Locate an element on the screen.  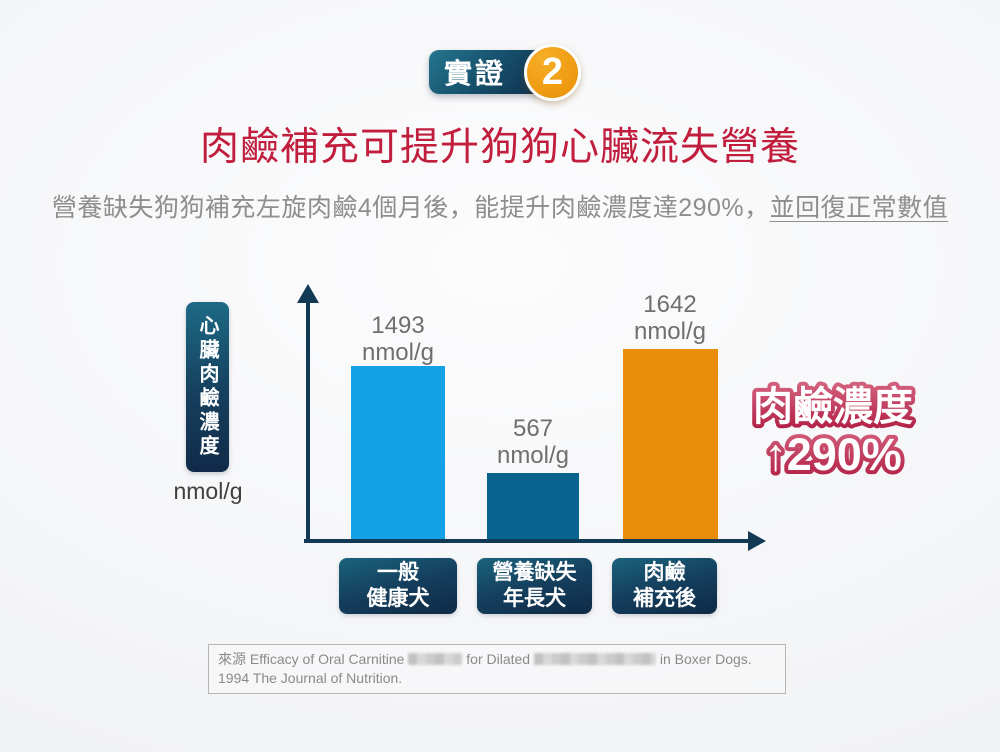
y-axis-label-box: 心臟肉鹼濃度 is located at coordinates (207, 387).